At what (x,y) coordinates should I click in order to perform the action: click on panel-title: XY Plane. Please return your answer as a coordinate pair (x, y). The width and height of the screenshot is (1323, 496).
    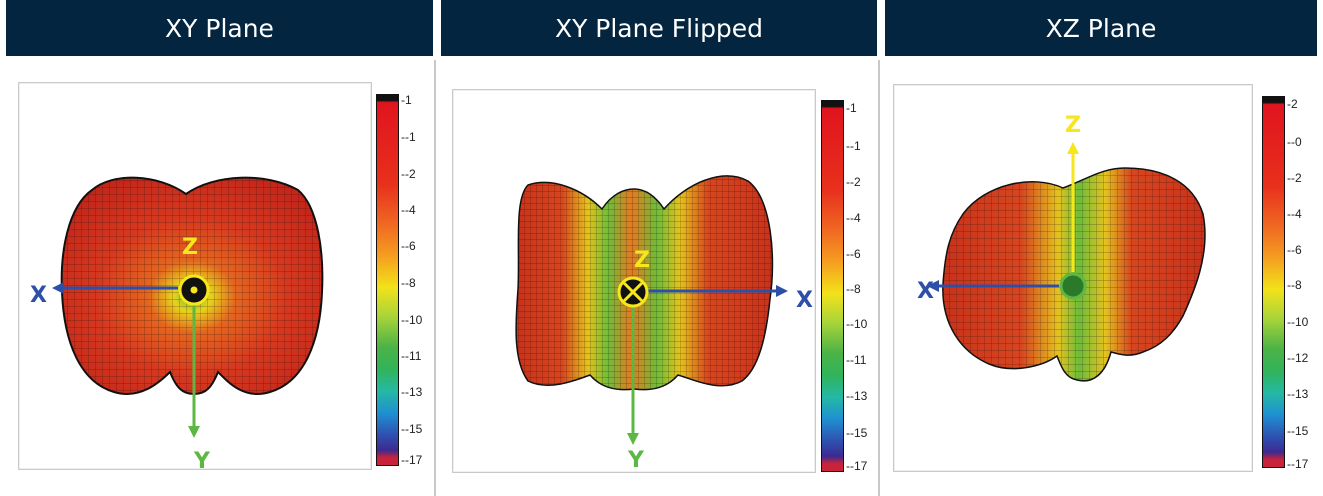
    Looking at the image, I should click on (219, 28).